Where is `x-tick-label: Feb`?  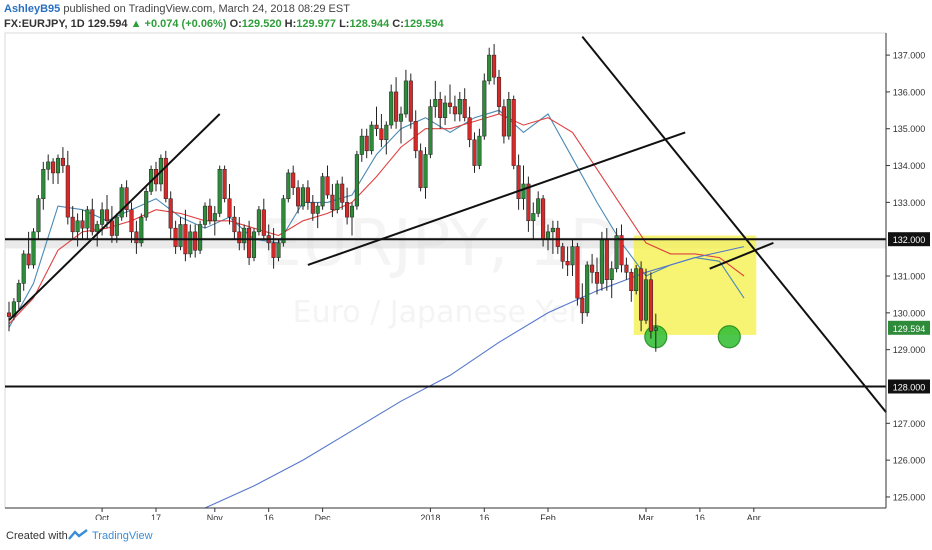 x-tick-label: Feb is located at coordinates (548, 516).